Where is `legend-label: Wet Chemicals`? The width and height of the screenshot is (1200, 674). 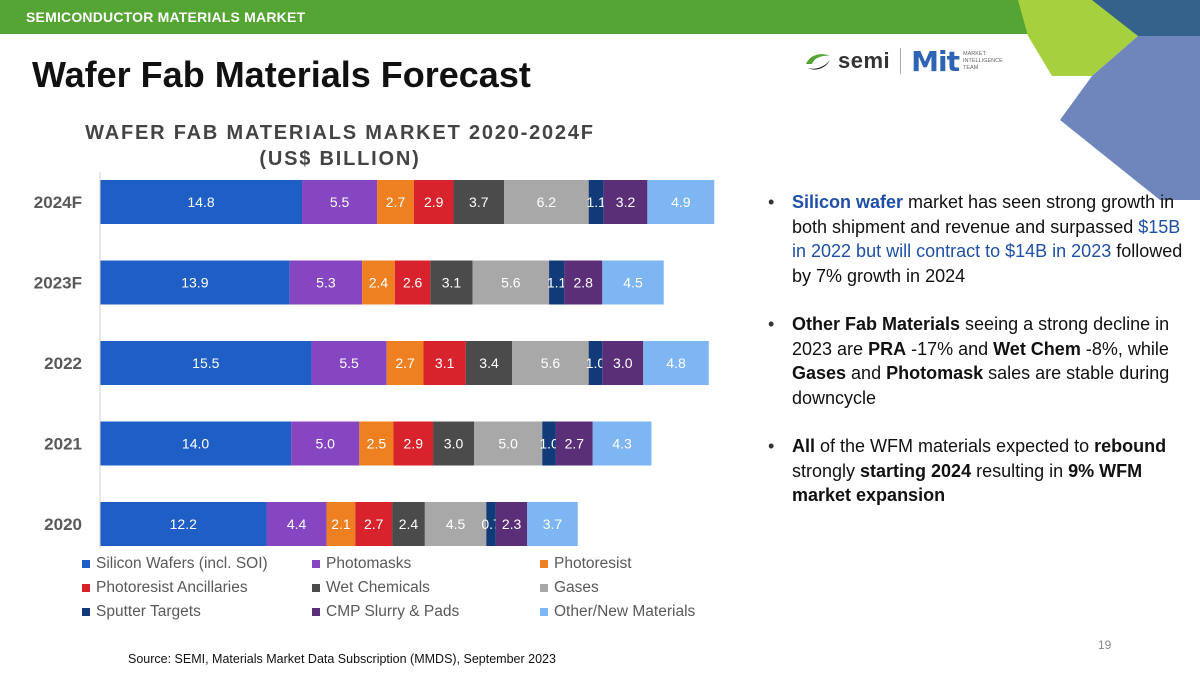 legend-label: Wet Chemicals is located at coordinates (378, 587).